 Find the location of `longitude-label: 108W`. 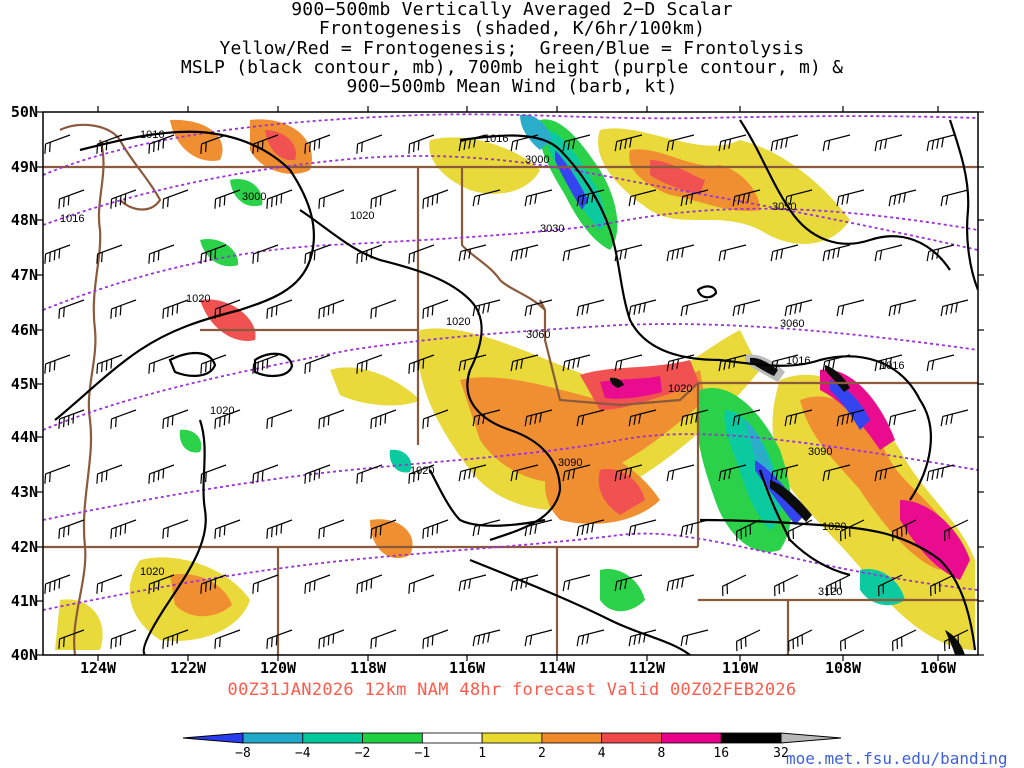

longitude-label: 108W is located at coordinates (843, 668).